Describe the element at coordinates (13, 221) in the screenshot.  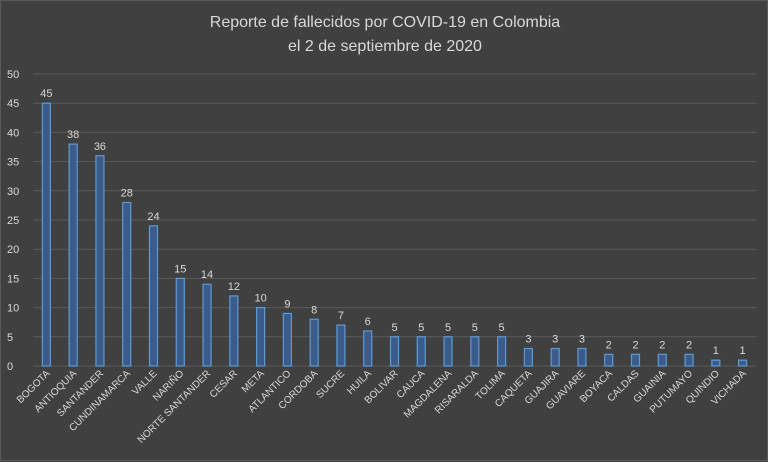
I see `y-tick-label: 25` at that location.